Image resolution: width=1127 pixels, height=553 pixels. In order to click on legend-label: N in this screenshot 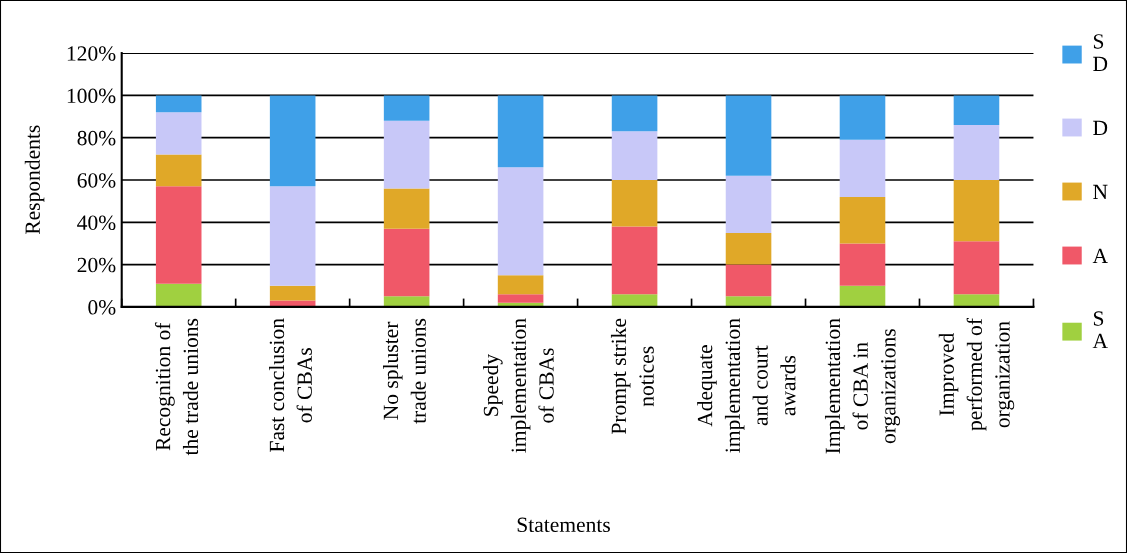, I will do `click(1100, 191)`.